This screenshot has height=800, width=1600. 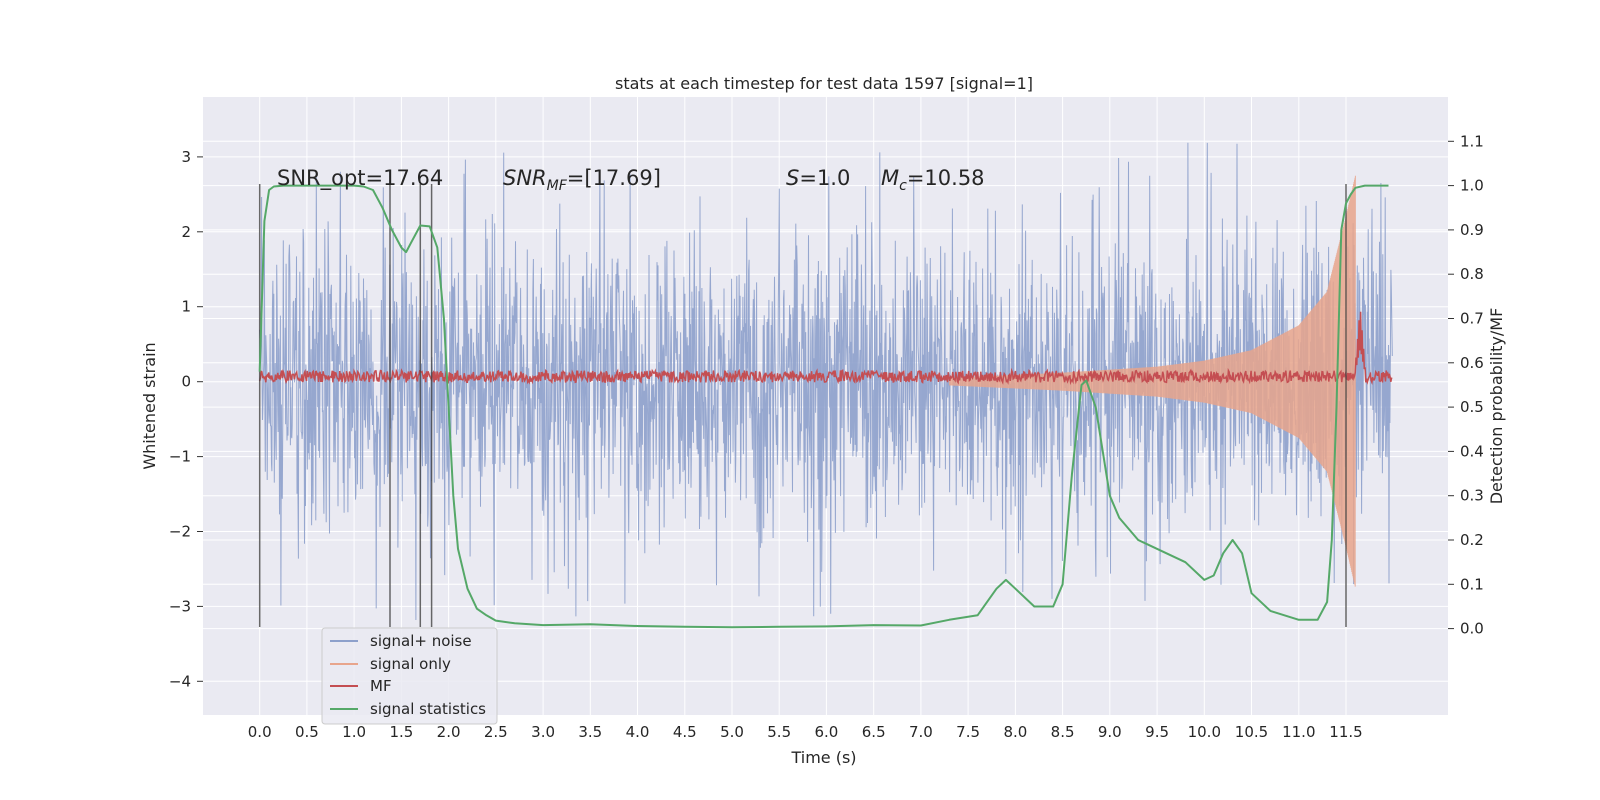 What do you see at coordinates (1472, 230) in the screenshot?
I see `y-tick-label-right: 0.9` at bounding box center [1472, 230].